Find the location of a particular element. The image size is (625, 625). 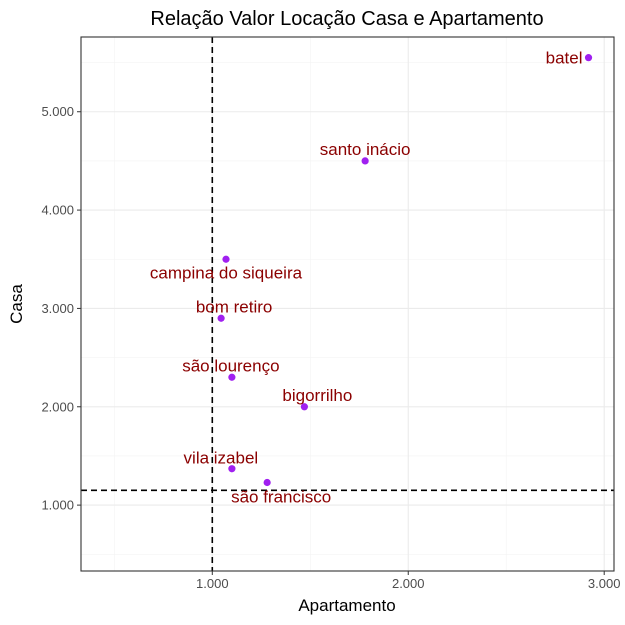

point-label: são lourenço is located at coordinates (230, 365).